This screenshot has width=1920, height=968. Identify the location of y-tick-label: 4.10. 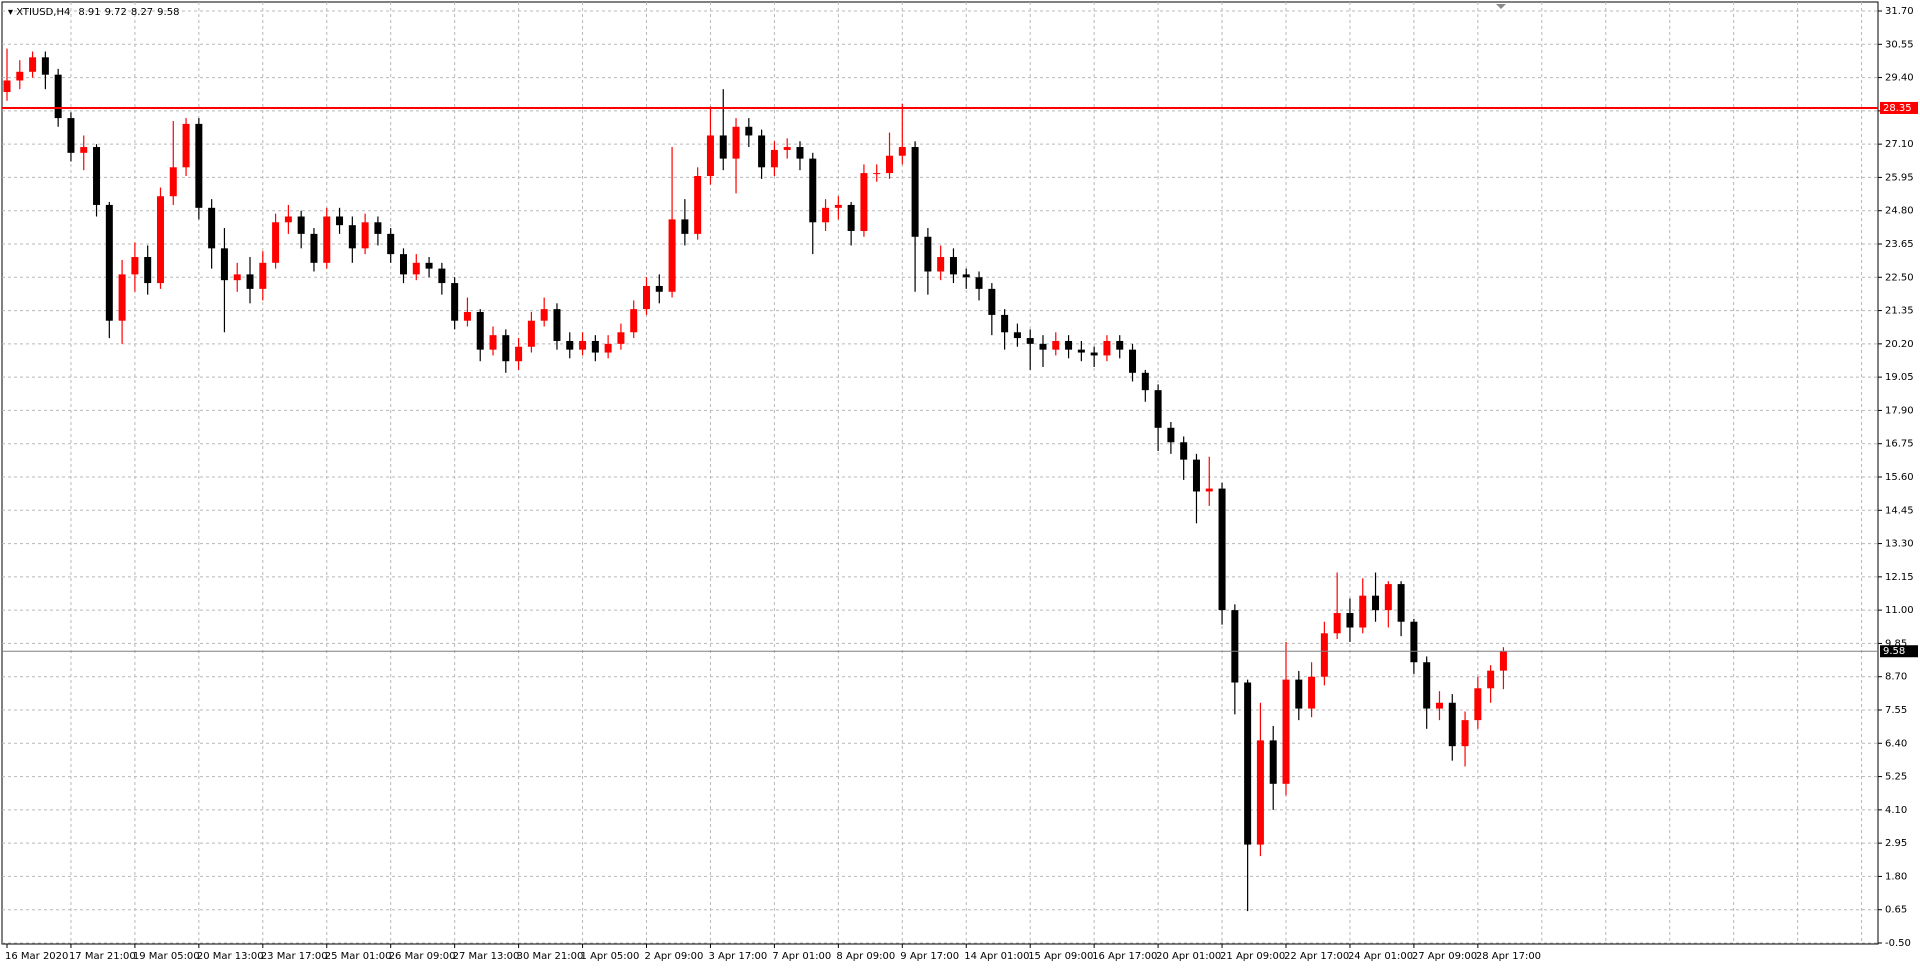
(1896, 810).